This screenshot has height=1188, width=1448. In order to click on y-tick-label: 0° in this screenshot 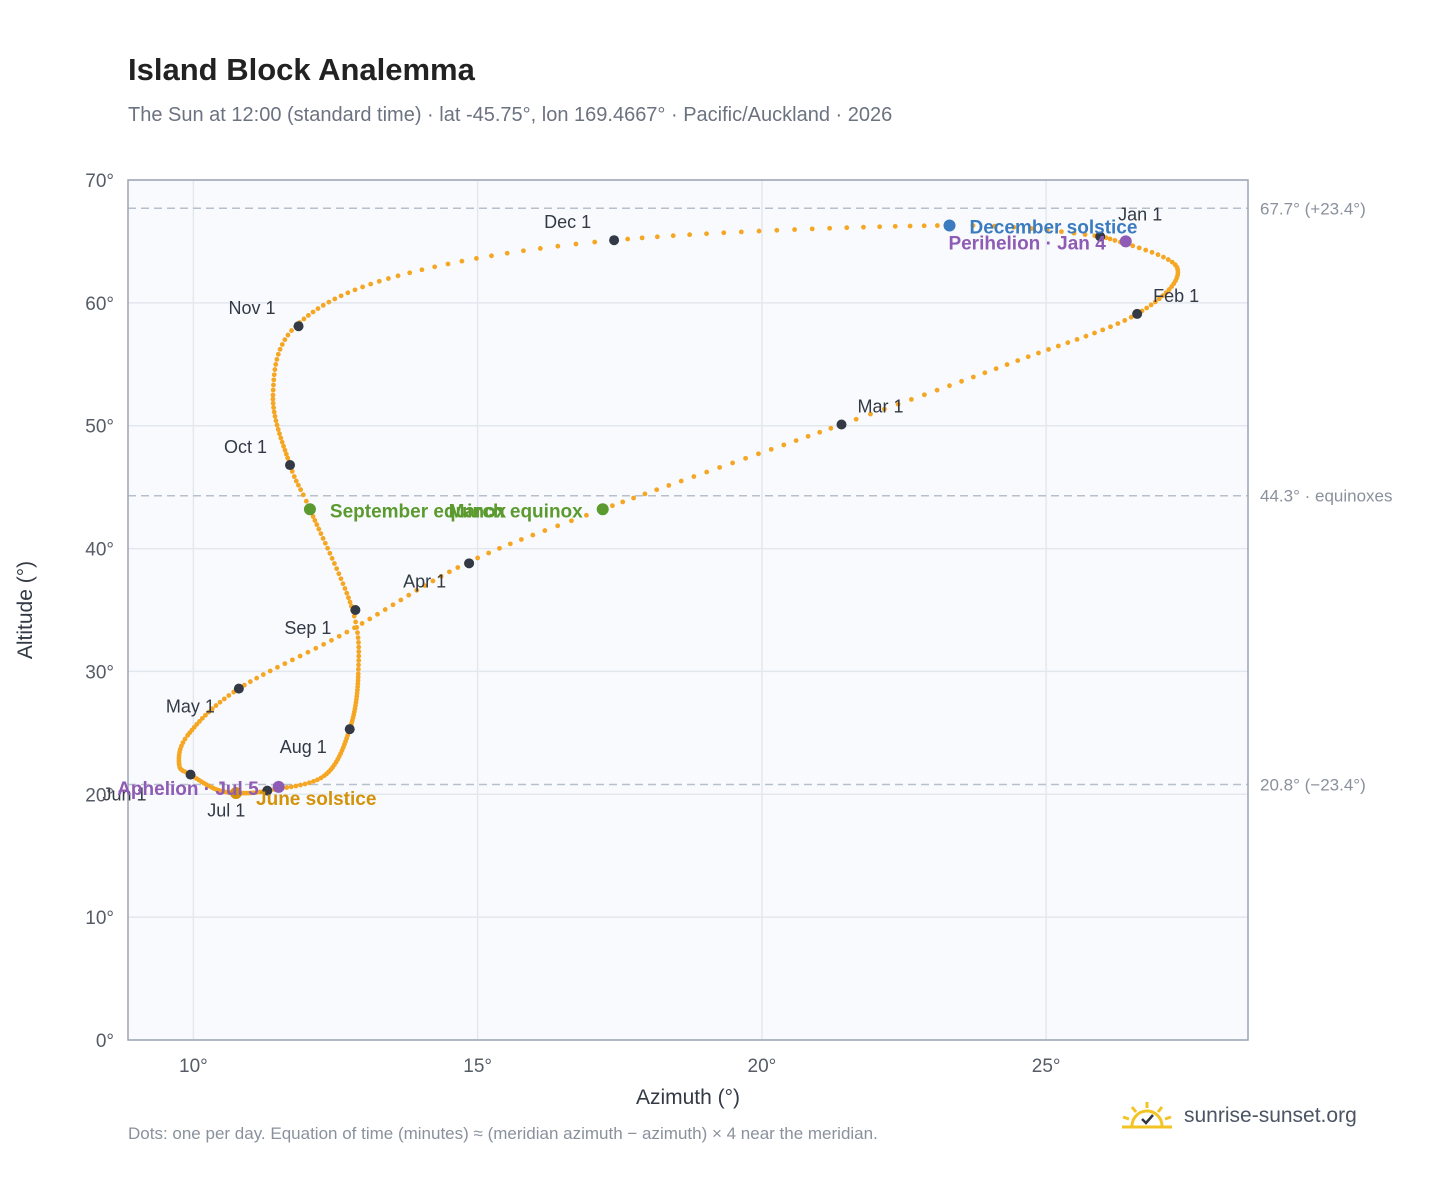, I will do `click(105, 1041)`.